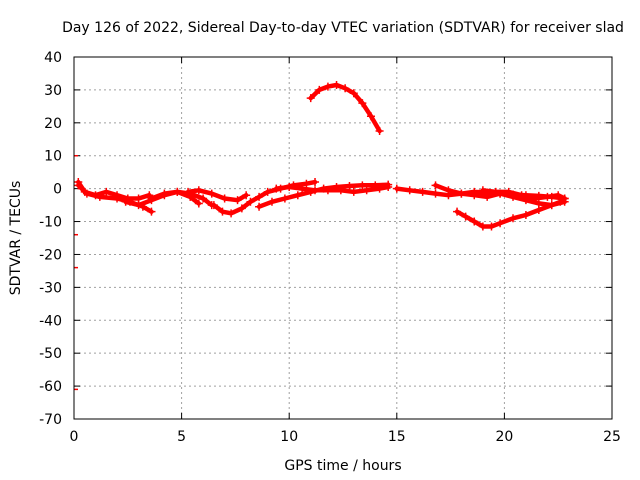 This screenshot has height=480, width=640. I want to click on series-arc-l, so click(509, 214).